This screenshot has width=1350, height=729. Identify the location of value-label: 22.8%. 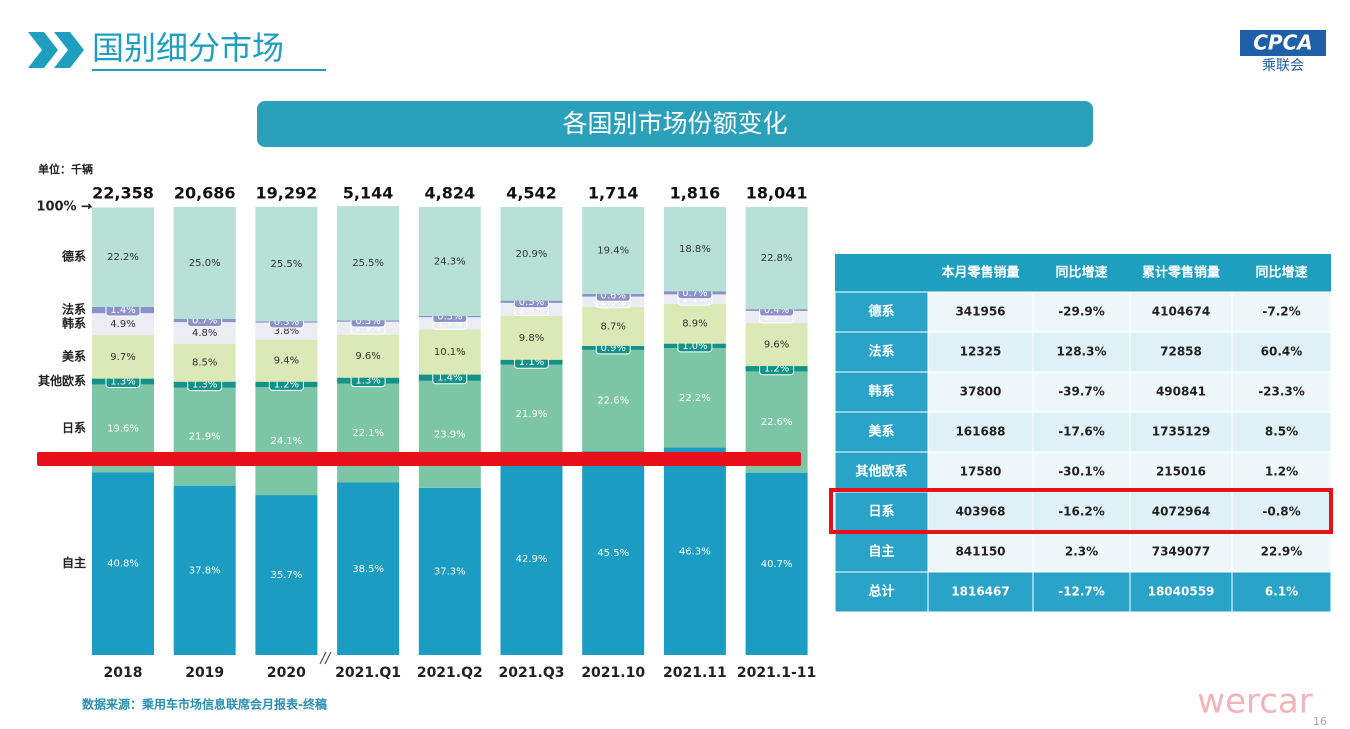
(777, 258).